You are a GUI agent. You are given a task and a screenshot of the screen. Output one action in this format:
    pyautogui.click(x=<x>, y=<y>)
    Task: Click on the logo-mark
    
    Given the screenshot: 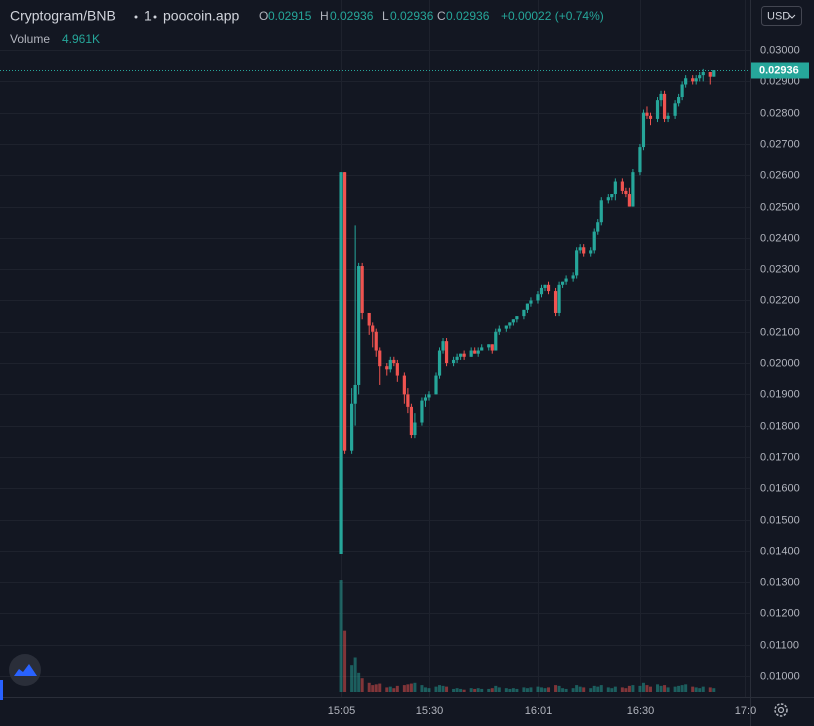 What is the action you would take?
    pyautogui.click(x=25, y=670)
    